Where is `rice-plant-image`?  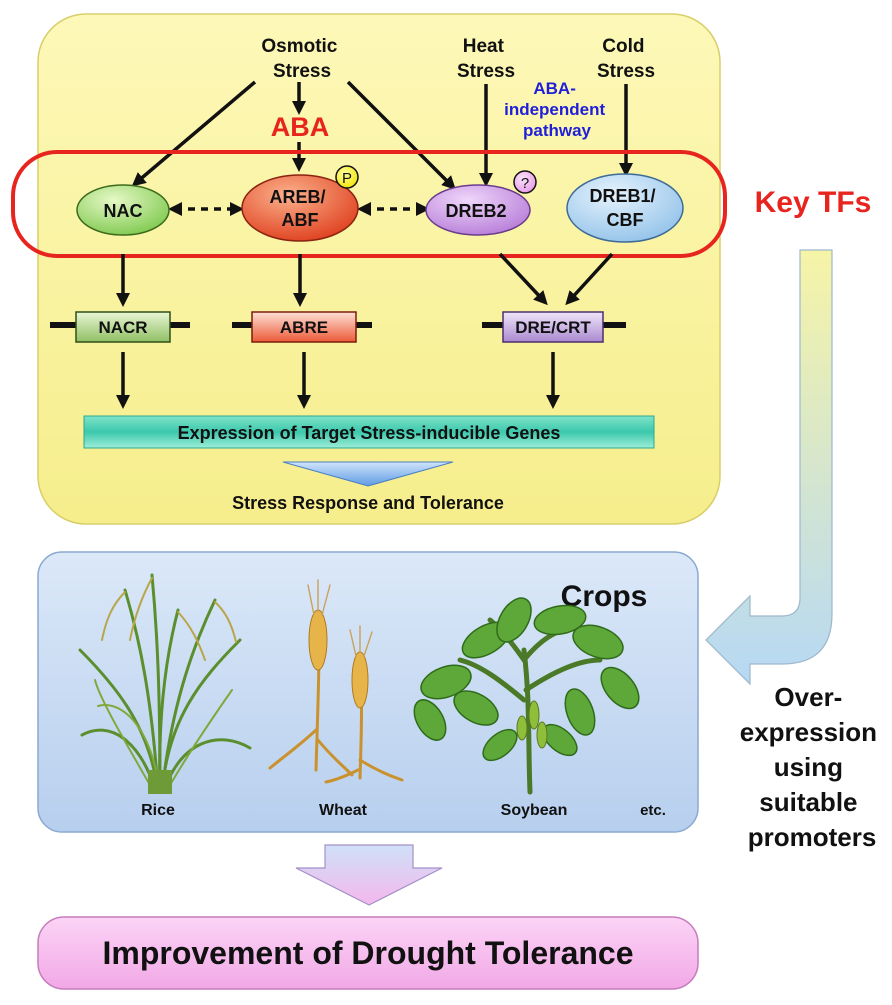
rice-plant-image is located at coordinates (165, 683).